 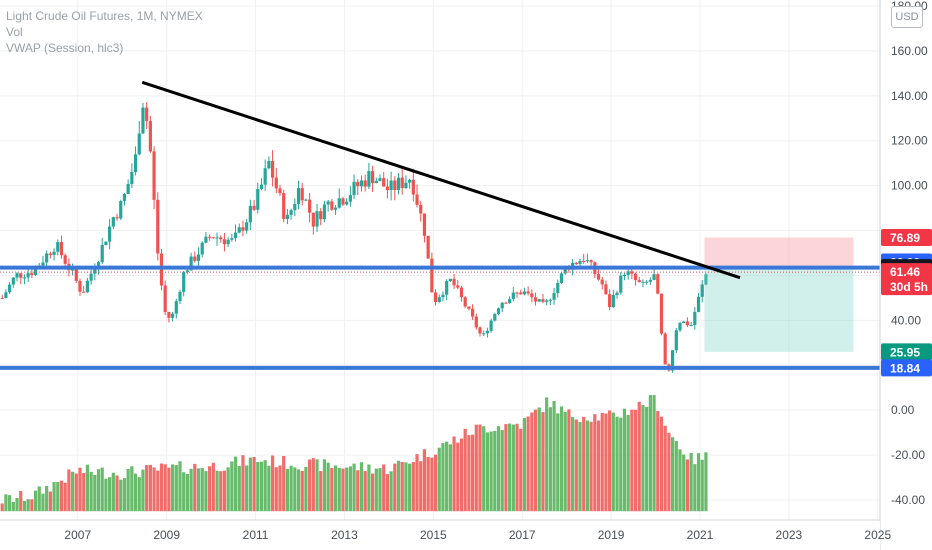 What do you see at coordinates (908, 500) in the screenshot?
I see `y-tick-label: -40.00` at bounding box center [908, 500].